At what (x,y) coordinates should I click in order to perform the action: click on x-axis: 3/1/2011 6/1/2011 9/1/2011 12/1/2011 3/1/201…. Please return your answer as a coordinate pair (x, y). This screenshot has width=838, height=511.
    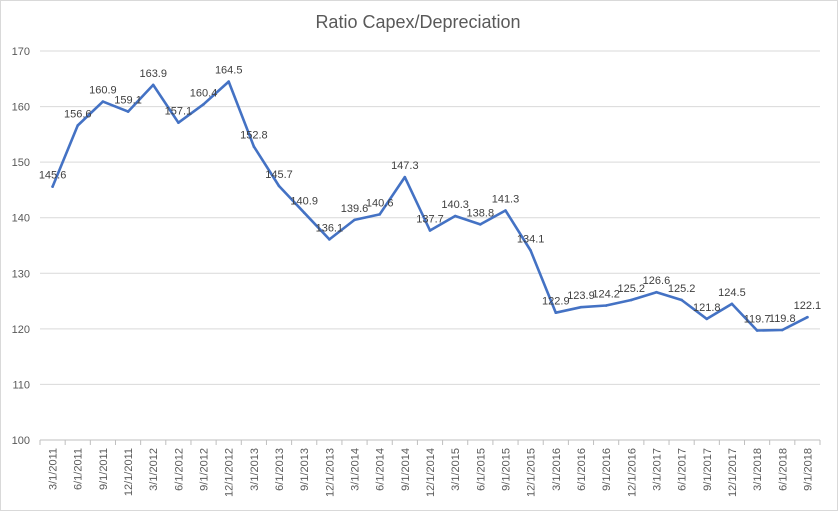
    Looking at the image, I should click on (430, 468).